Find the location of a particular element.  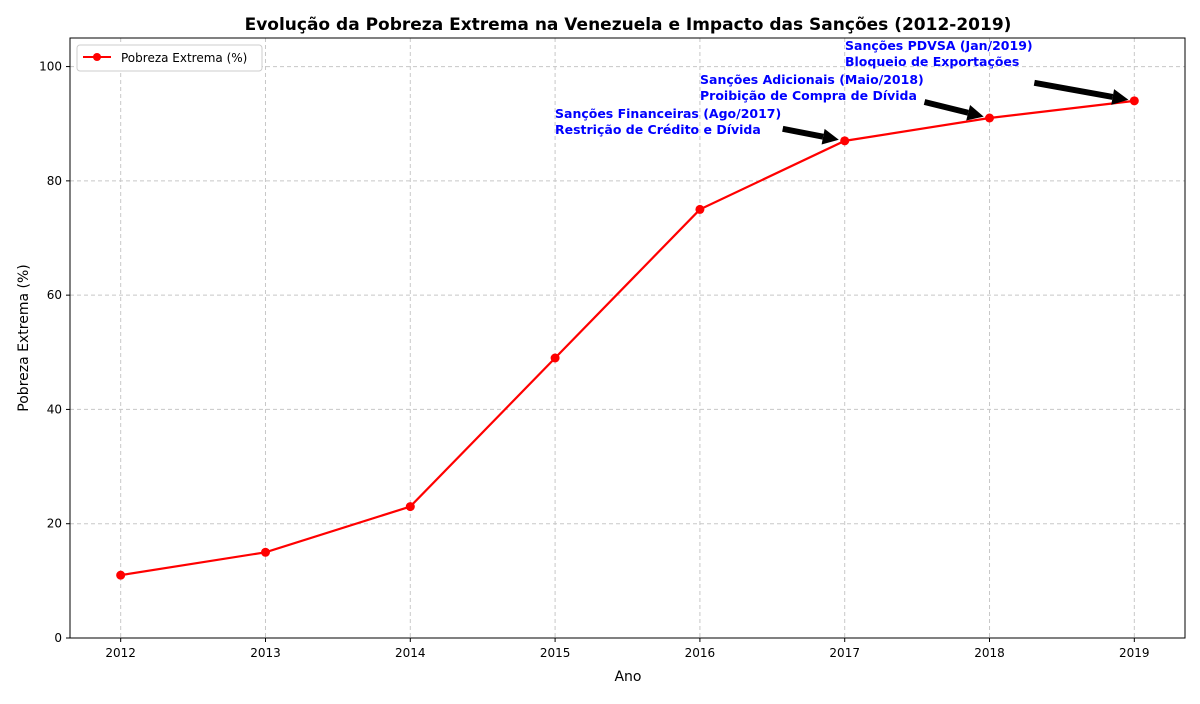

annotation-text: Bloqueio de Exportações is located at coordinates (932, 61).